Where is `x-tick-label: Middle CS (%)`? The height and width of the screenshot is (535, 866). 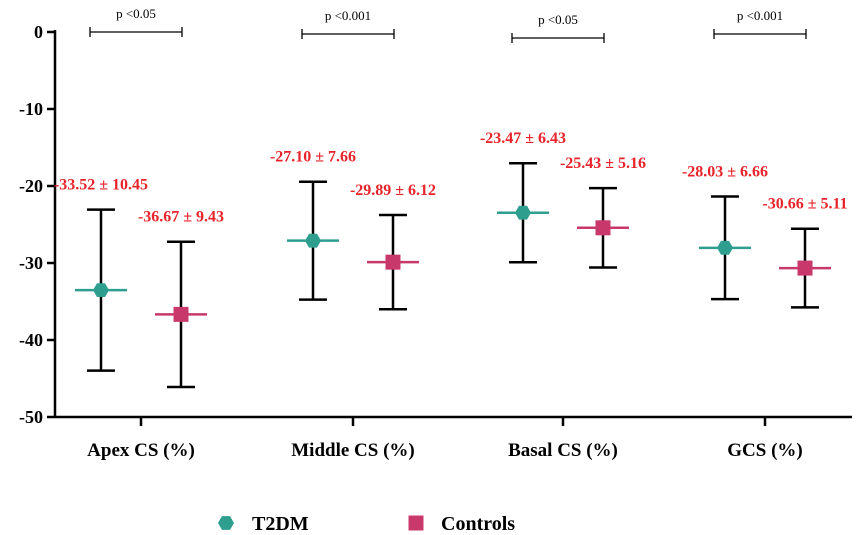 x-tick-label: Middle CS (%) is located at coordinates (353, 450).